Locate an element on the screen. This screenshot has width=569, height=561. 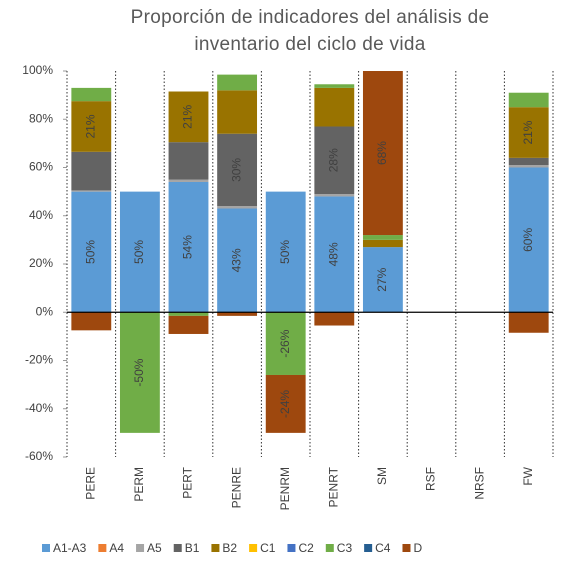
y-tick-label: -20% is located at coordinates (39, 360).